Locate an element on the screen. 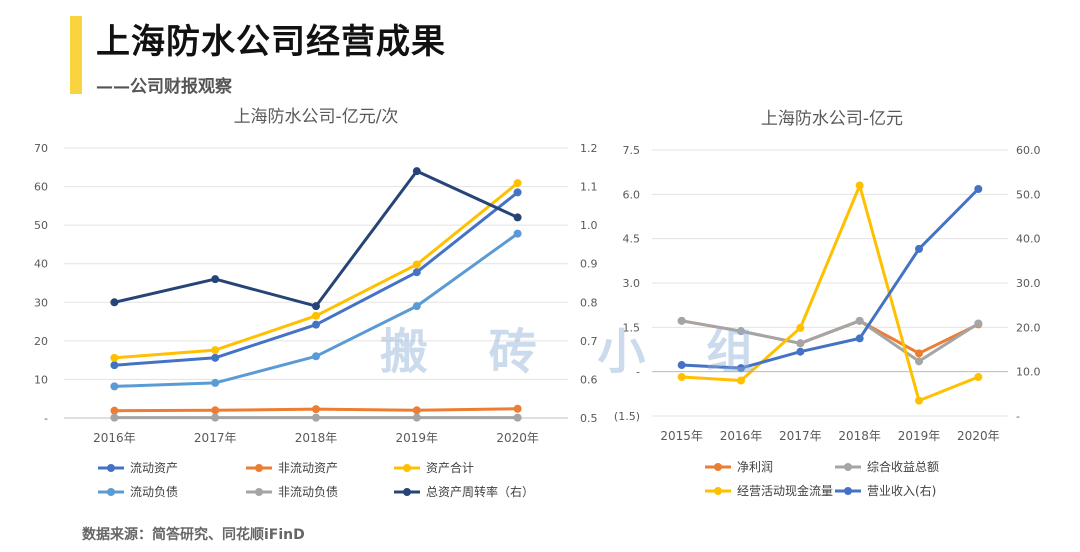 The height and width of the screenshot is (552, 1080). legend-label: 综合收益总额 is located at coordinates (903, 466).